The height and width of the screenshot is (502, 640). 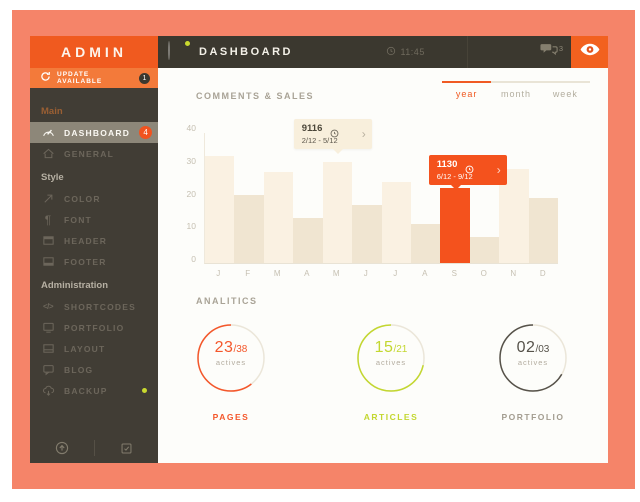 I want to click on sidebar-item-layout: LAYOUT, so click(x=94, y=348).